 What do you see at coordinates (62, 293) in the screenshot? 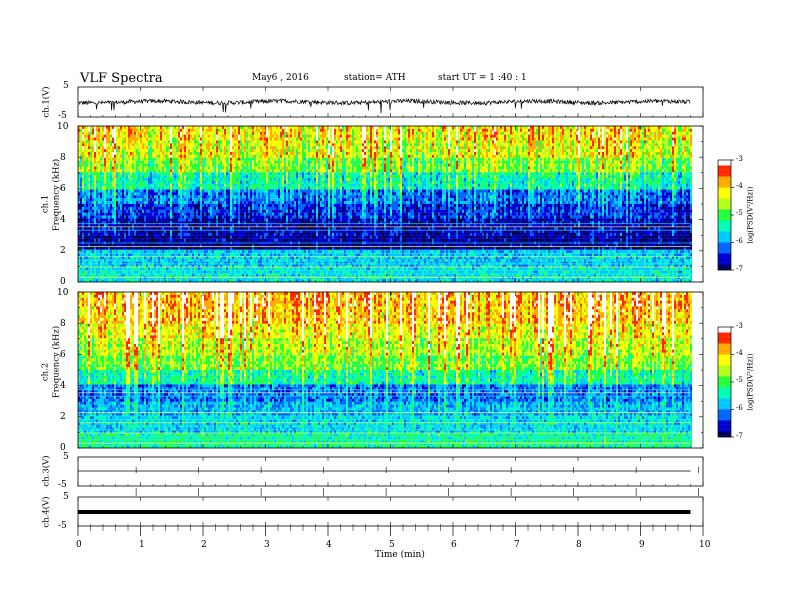
I see `ch2-ftick-10: 10` at bounding box center [62, 293].